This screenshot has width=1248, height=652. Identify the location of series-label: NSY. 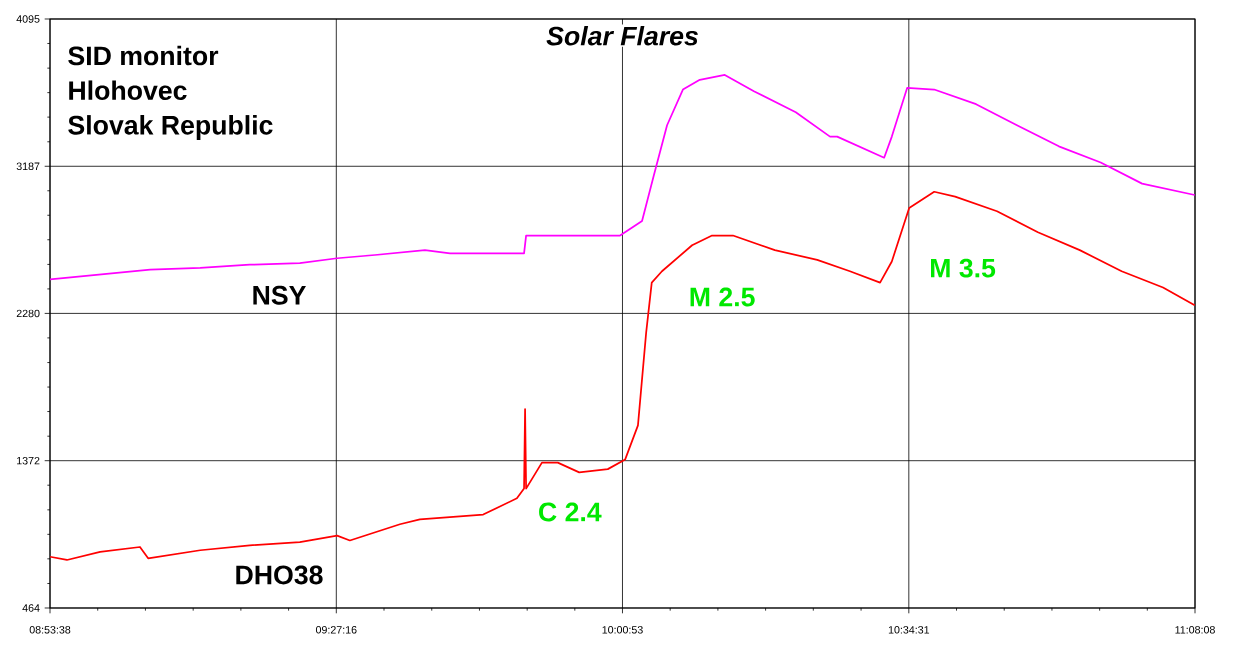
(279, 295).